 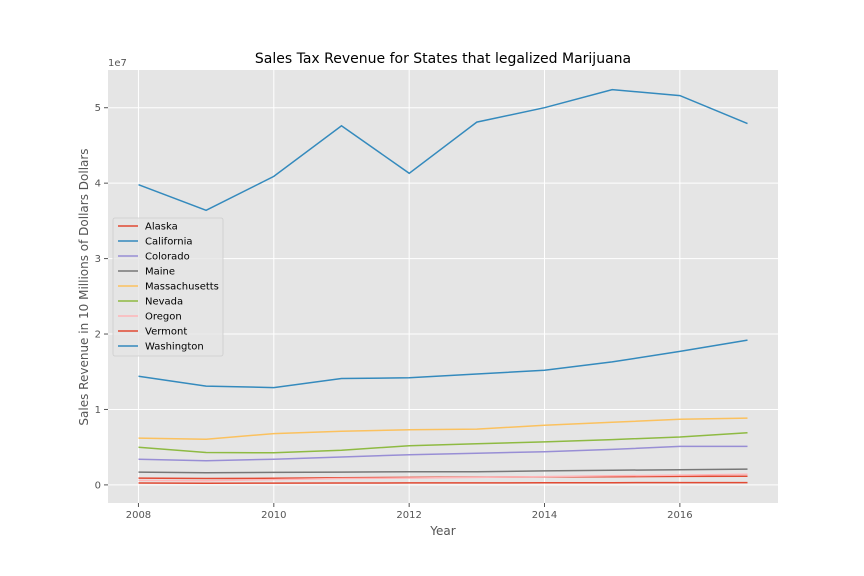 What do you see at coordinates (273, 515) in the screenshot?
I see `x-tick-label: 2010` at bounding box center [273, 515].